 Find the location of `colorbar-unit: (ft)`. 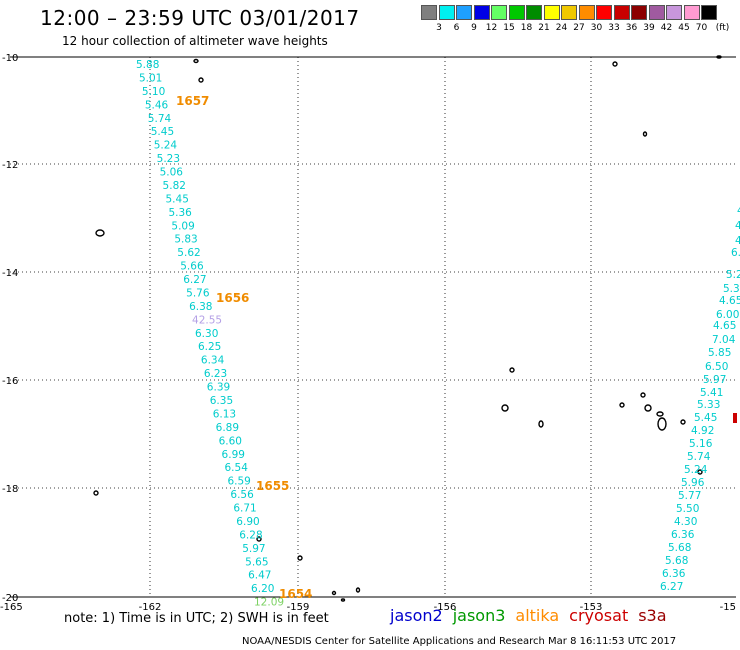

colorbar-unit: (ft) is located at coordinates (722, 28).